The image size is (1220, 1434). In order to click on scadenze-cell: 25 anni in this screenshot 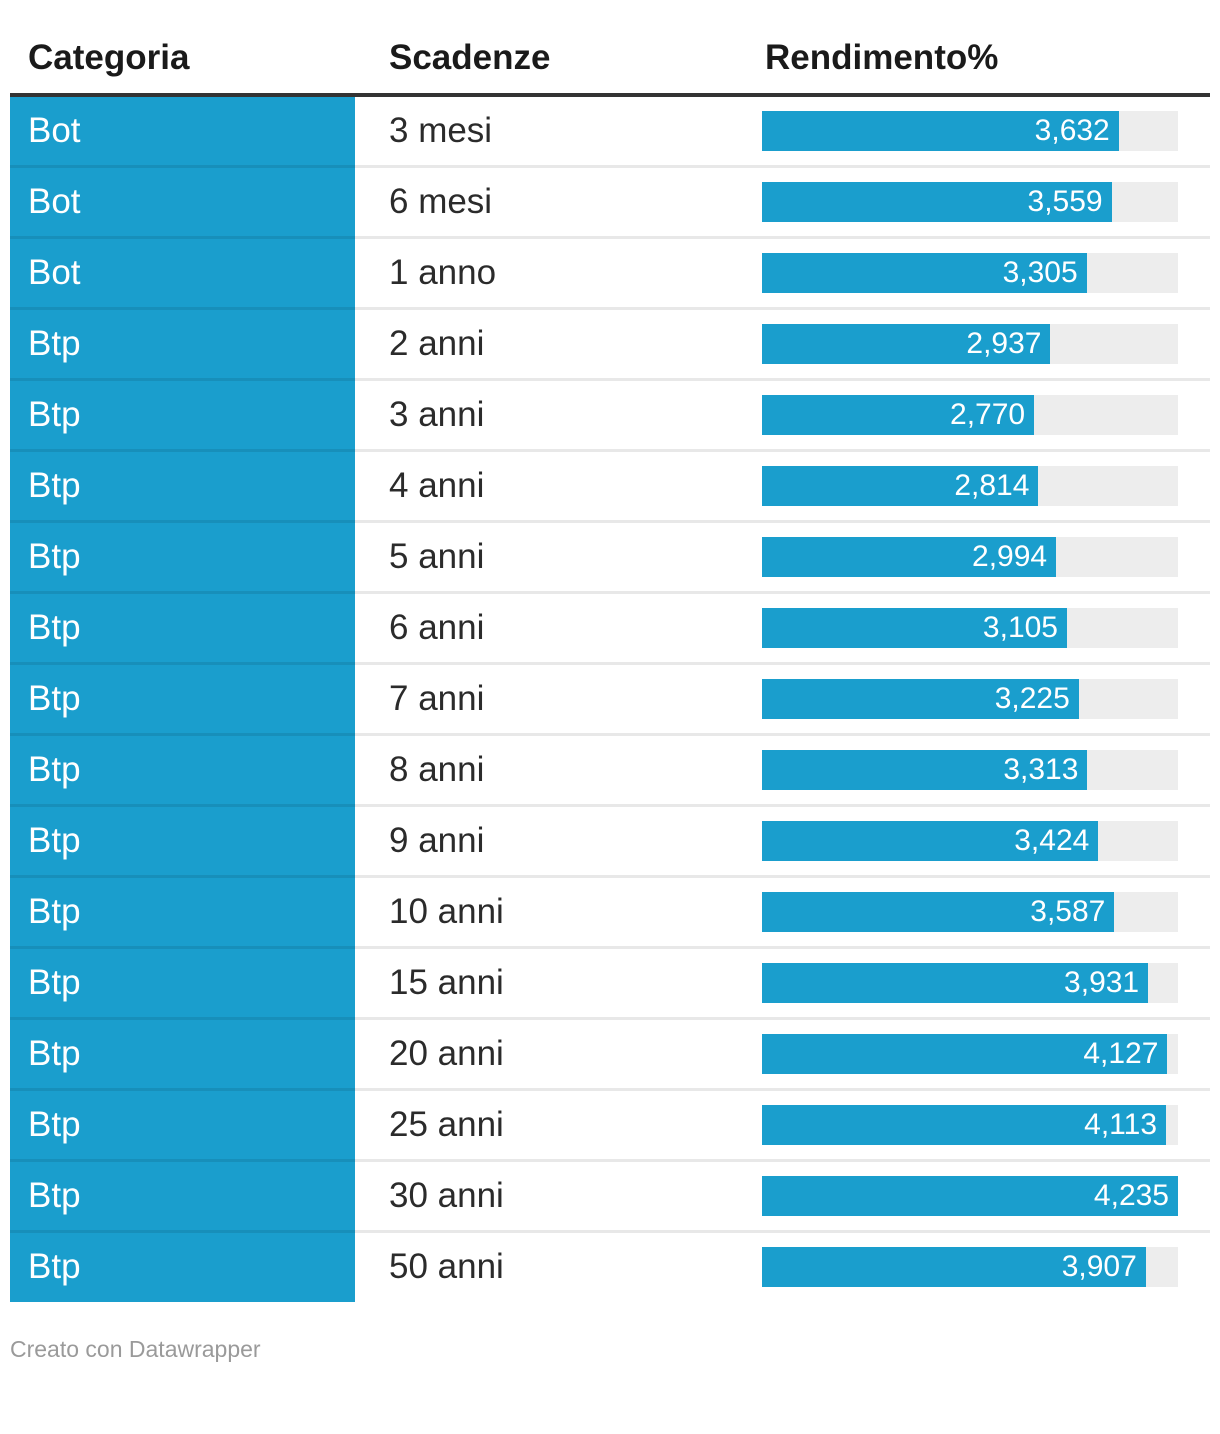, I will do `click(558, 1123)`.